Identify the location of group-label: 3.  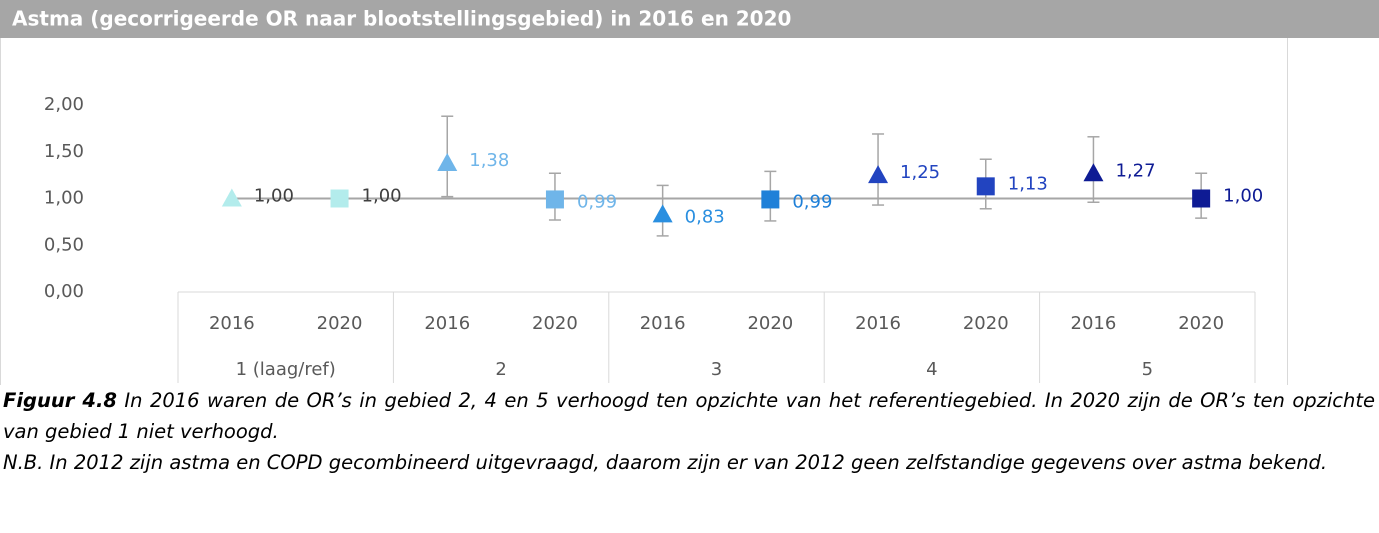
(716, 369).